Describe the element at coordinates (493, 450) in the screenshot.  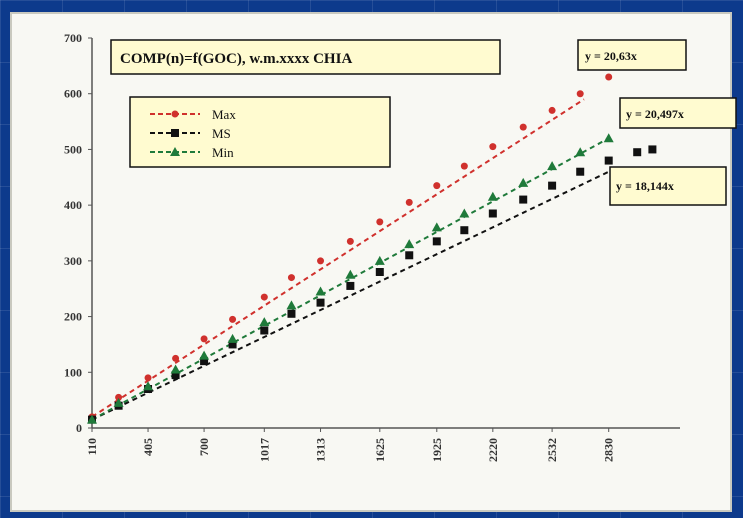
I see `x-tick-label: 2220` at that location.